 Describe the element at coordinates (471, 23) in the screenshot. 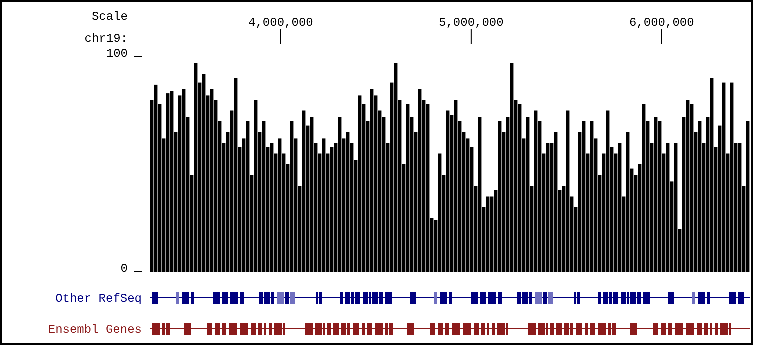

I see `x-tick-label: 5,000,000` at that location.